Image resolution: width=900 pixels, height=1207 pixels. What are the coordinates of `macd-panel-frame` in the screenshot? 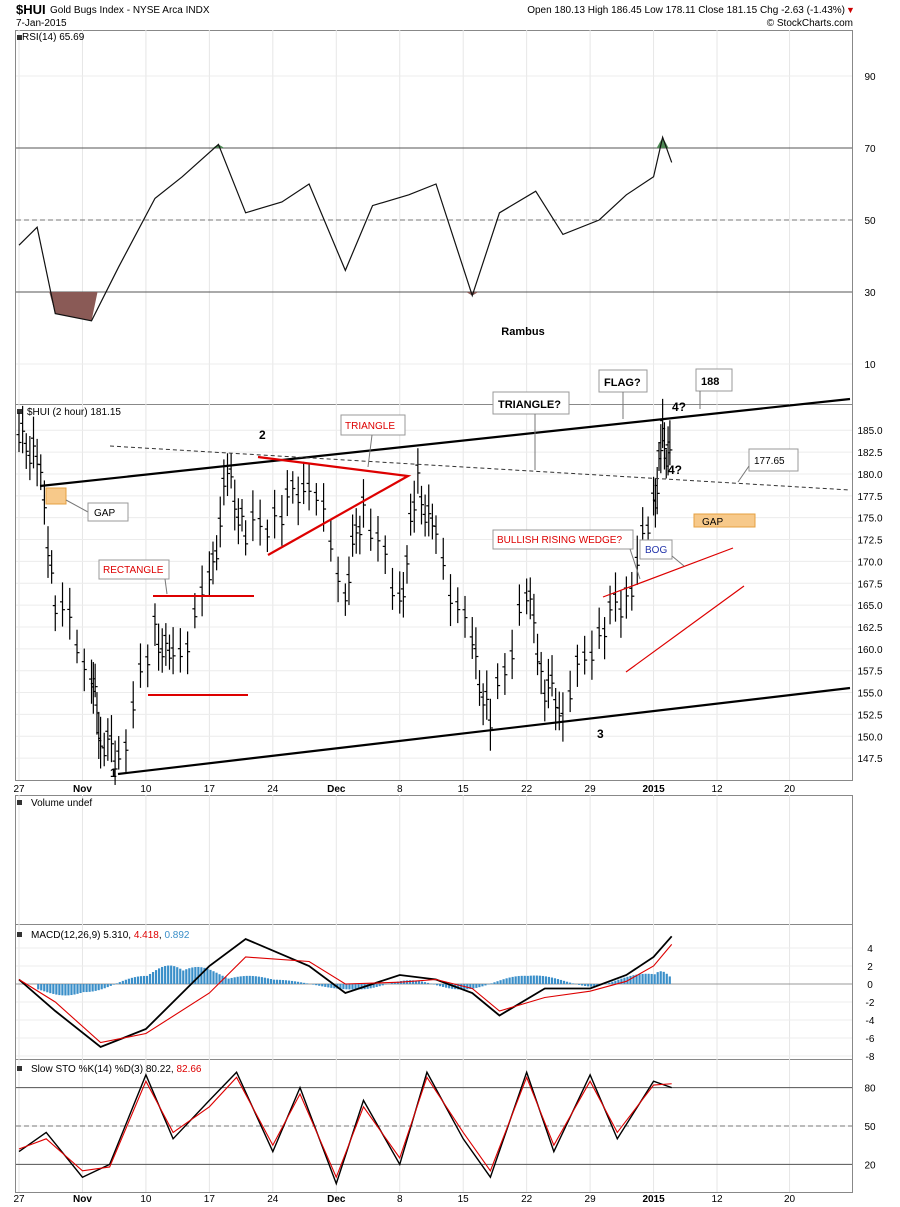 It's located at (434, 992).